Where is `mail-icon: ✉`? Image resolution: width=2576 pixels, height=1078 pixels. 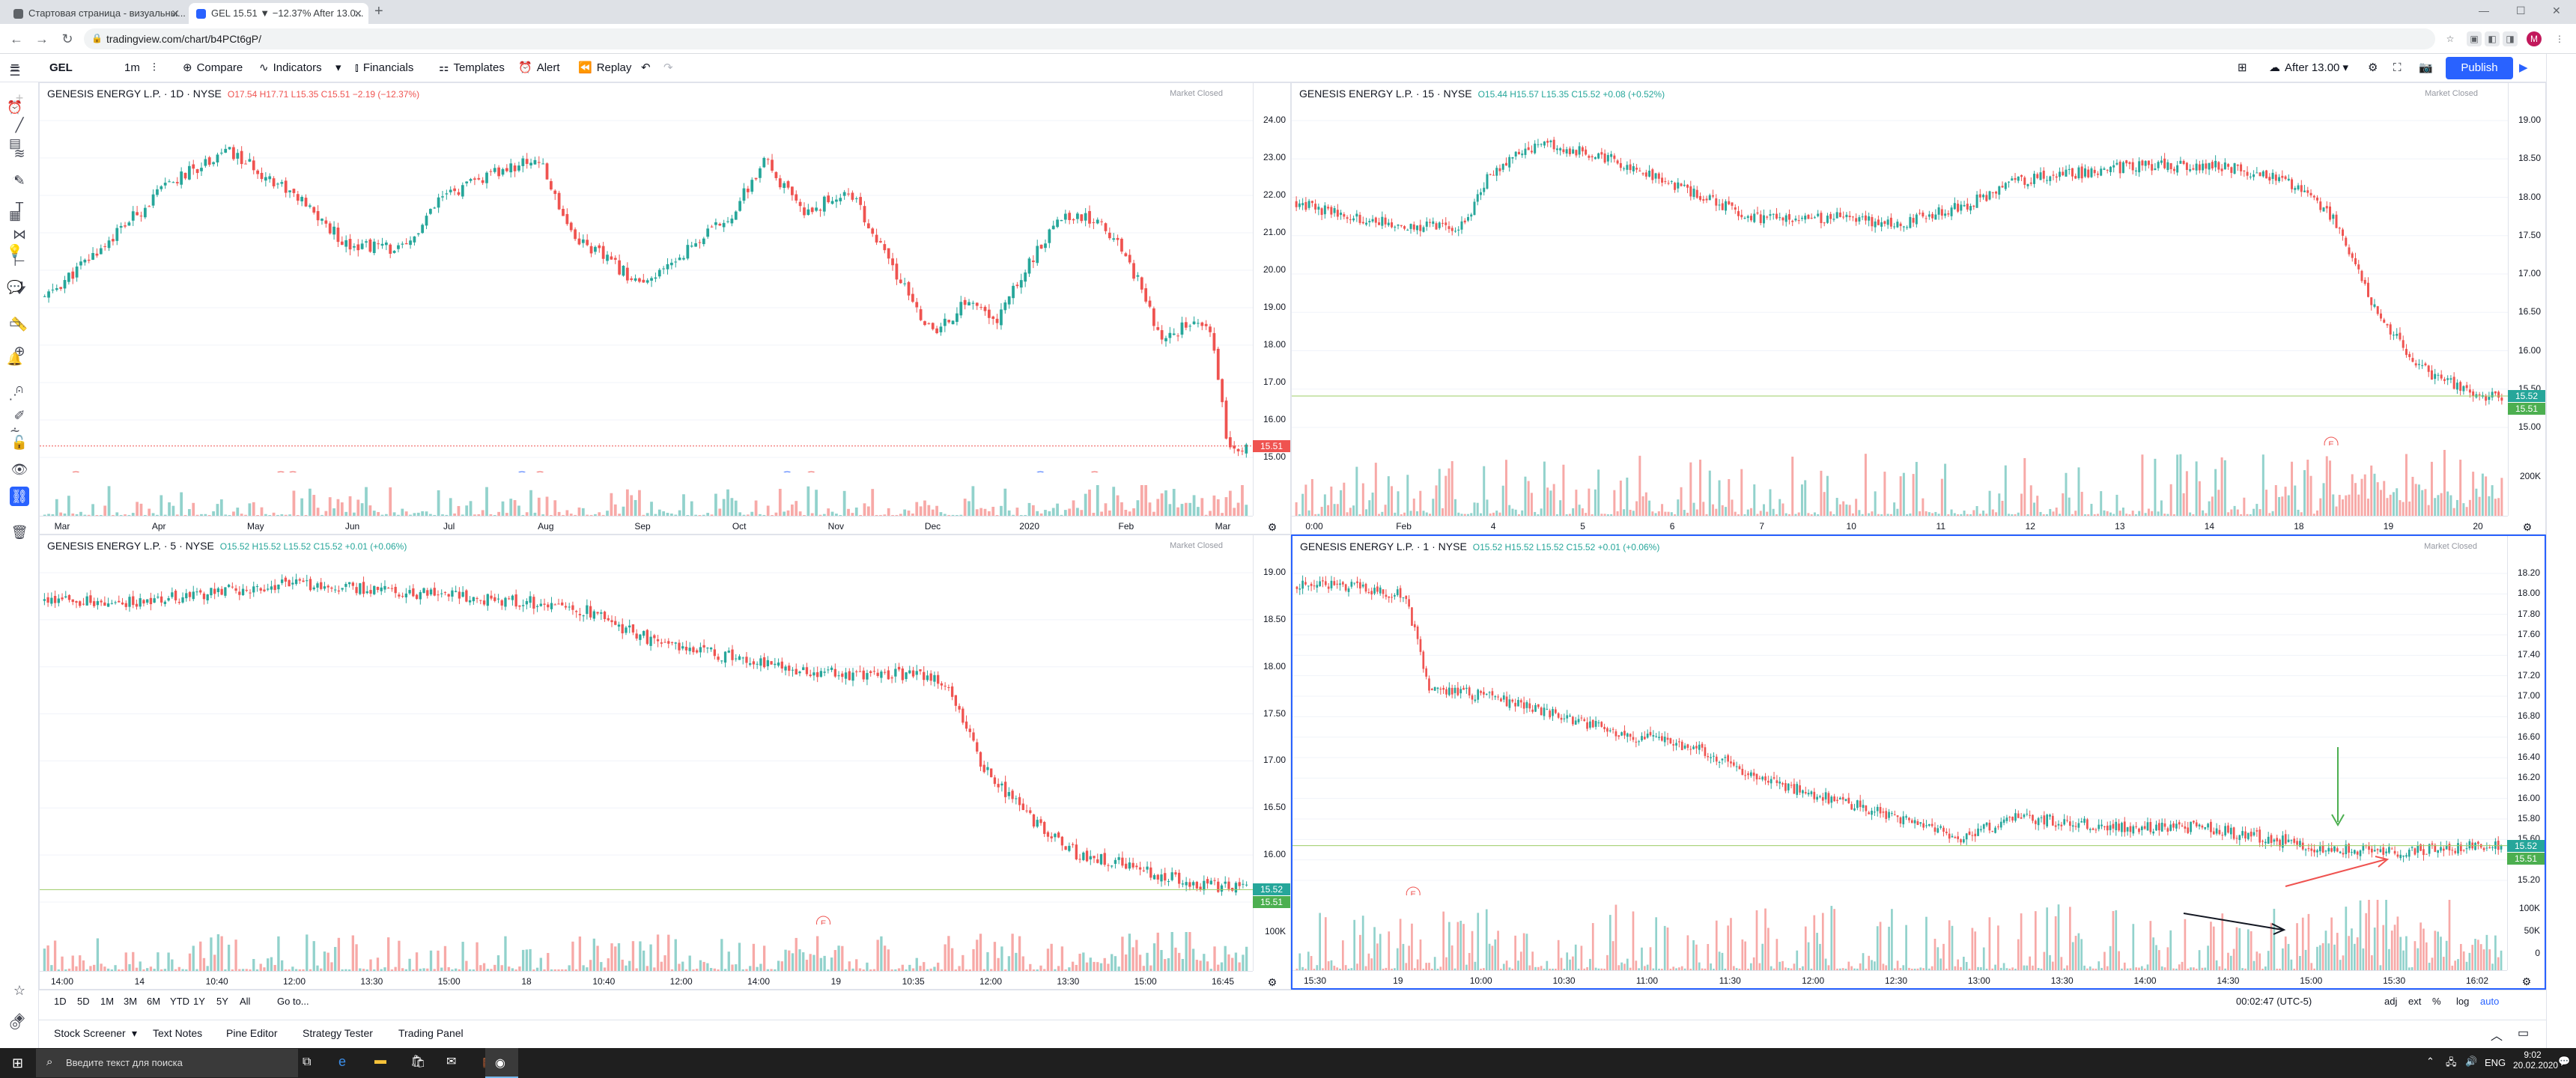
mail-icon: ✉ is located at coordinates (451, 1062).